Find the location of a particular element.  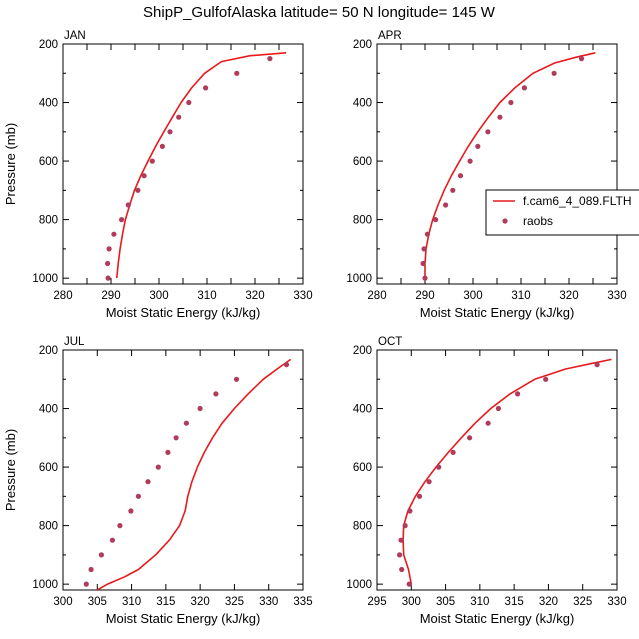

x-tick-label: 305 is located at coordinates (97, 602).